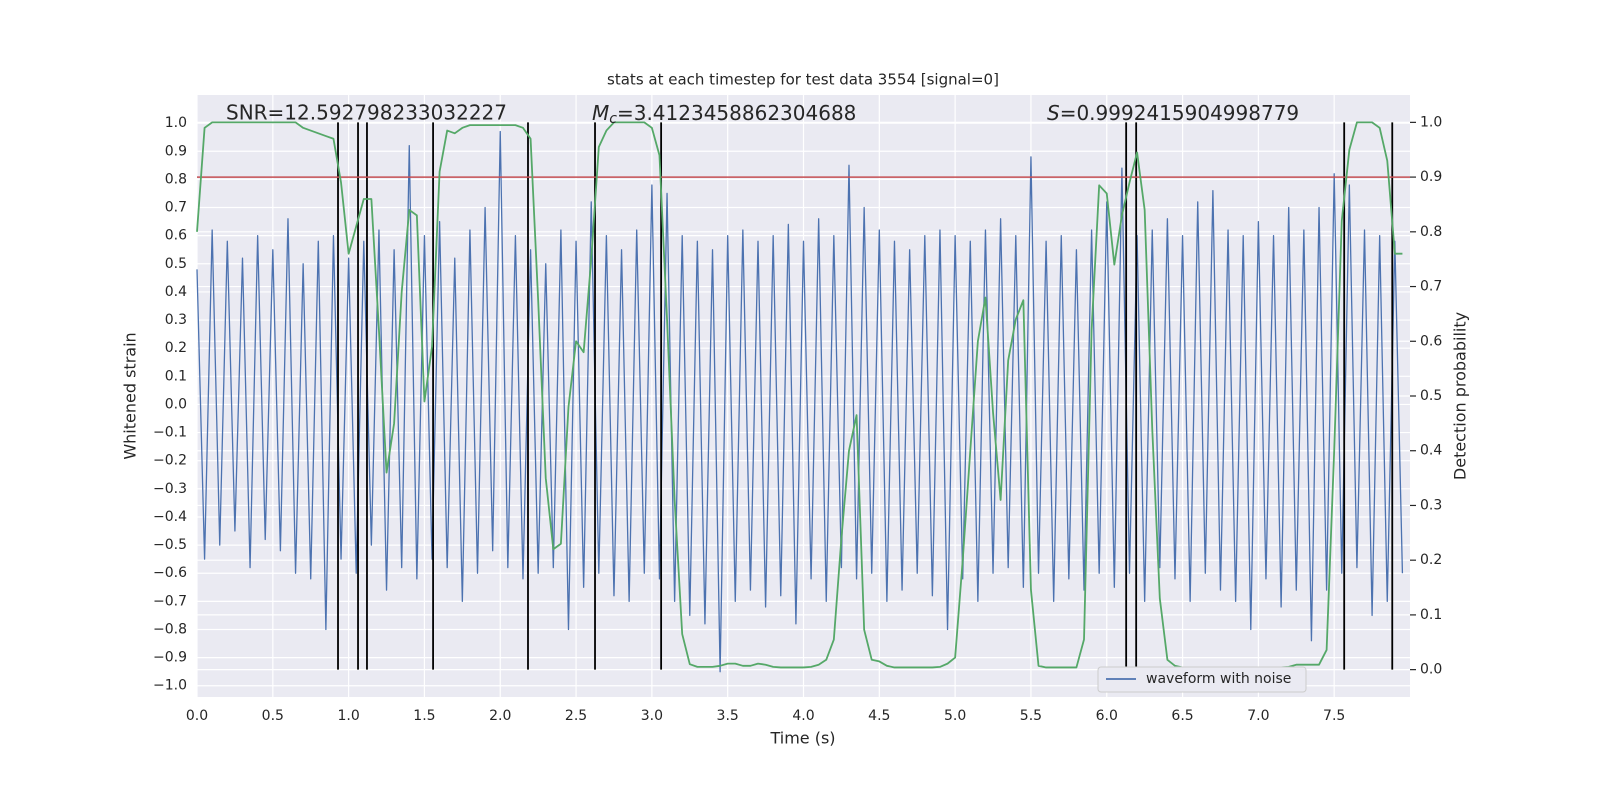  I want to click on y2-tick-label: 0.3, so click(1431, 505).